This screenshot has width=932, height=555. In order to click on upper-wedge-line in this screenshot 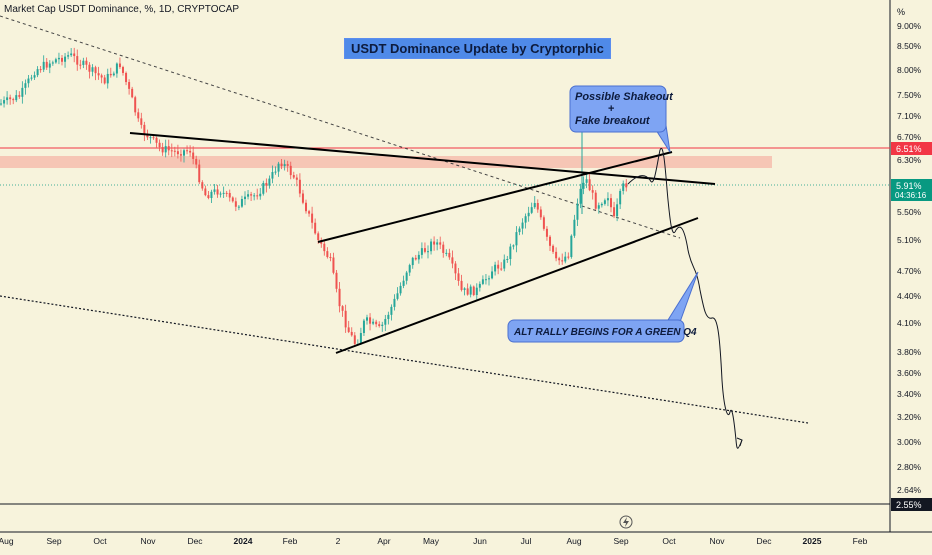, I will do `click(422, 158)`.